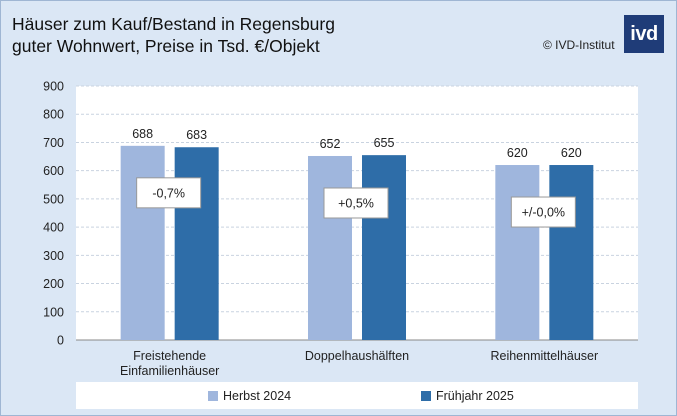 Image resolution: width=677 pixels, height=416 pixels. What do you see at coordinates (213, 396) in the screenshot?
I see `legend-swatch-herbst` at bounding box center [213, 396].